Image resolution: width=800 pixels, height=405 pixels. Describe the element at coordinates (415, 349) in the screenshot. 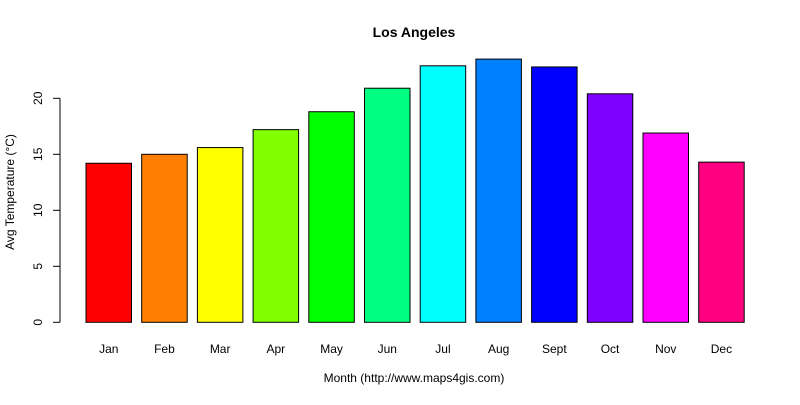

I see `x-tick-labels: Jan Feb Mar Apr May Jun Jul Aug Sept Oct Nov Dec` at that location.